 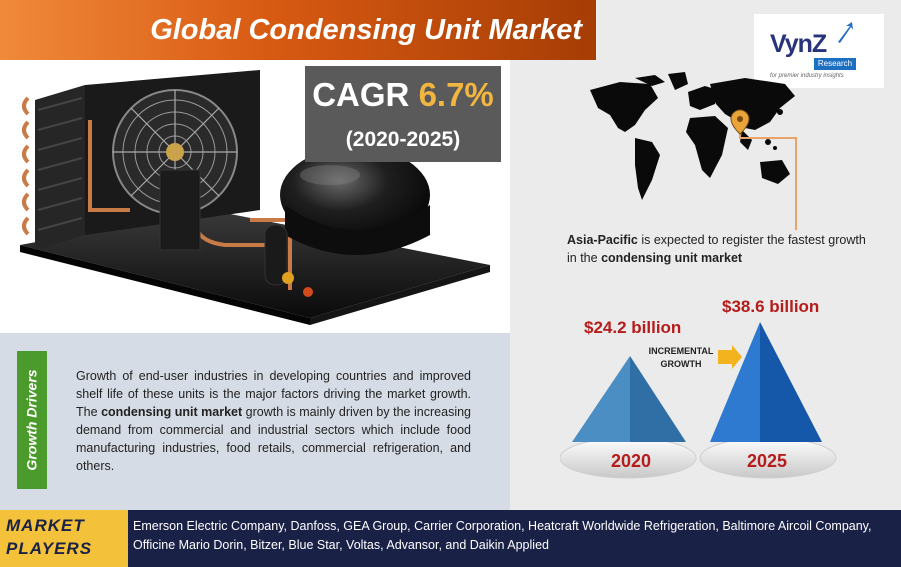 What do you see at coordinates (633, 327) in the screenshot?
I see `value-2020: $24.2 billion` at bounding box center [633, 327].